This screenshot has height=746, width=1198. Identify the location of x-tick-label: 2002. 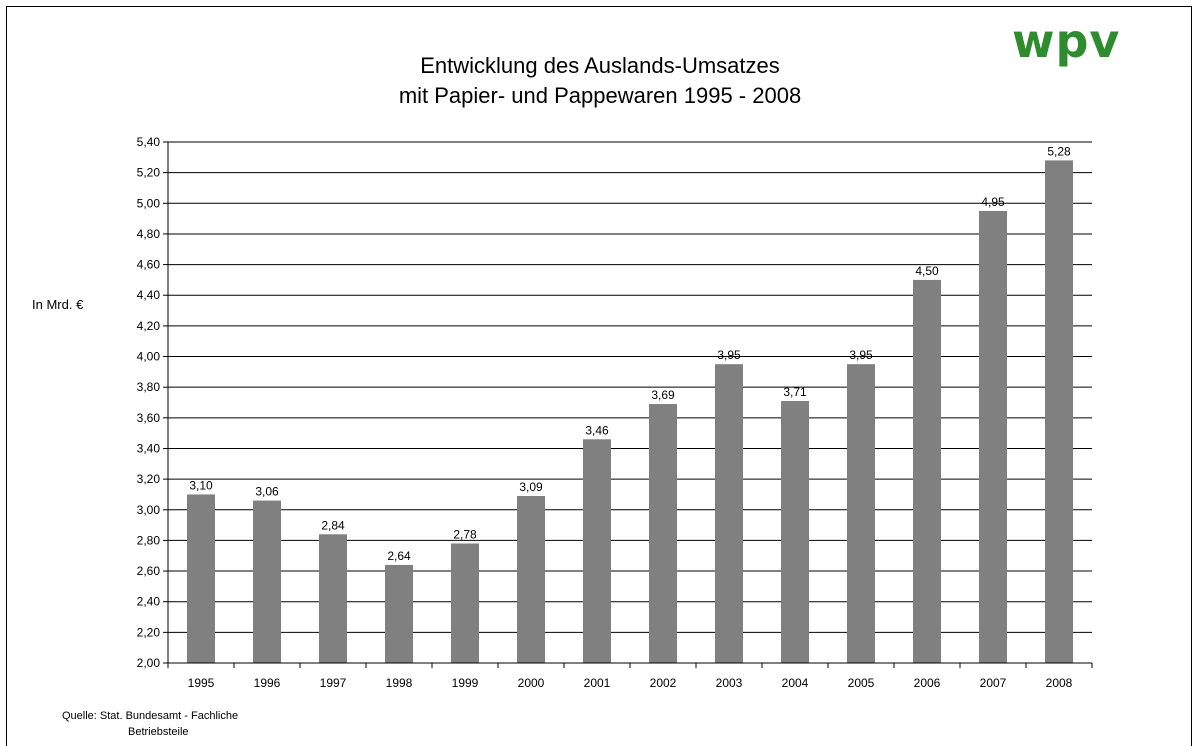
(663, 683).